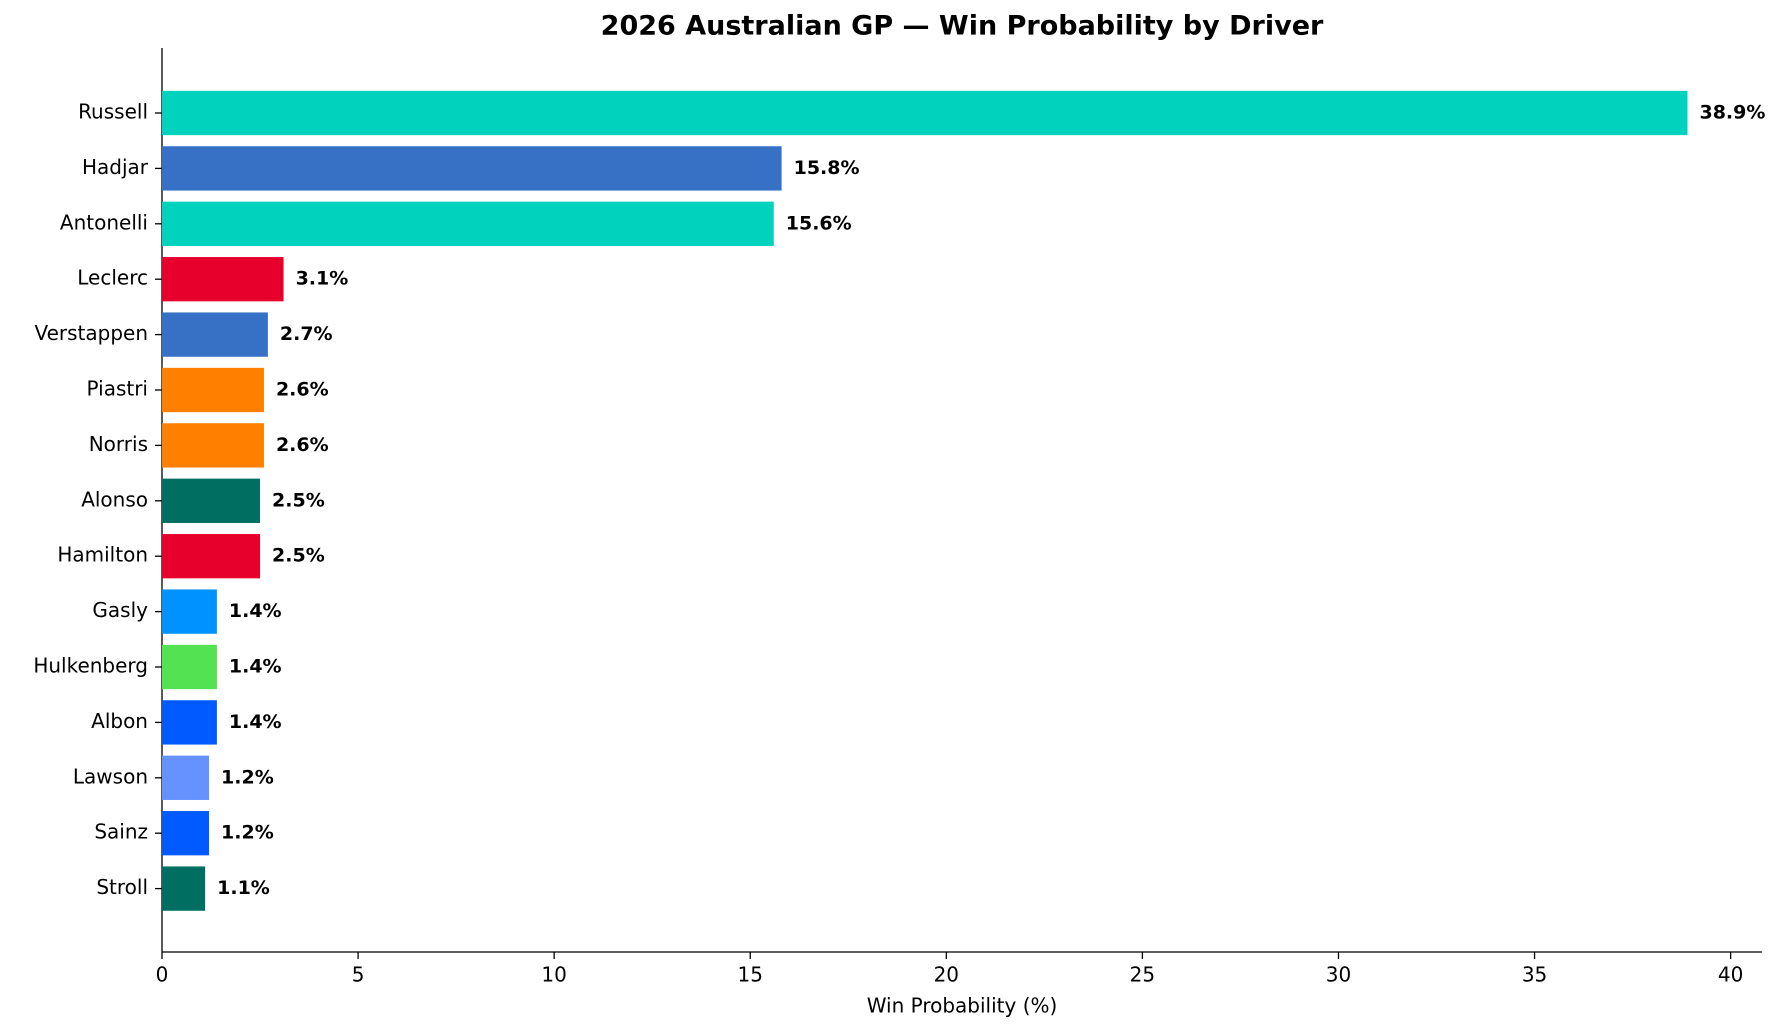 Image resolution: width=1776 pixels, height=1030 pixels. I want to click on y-tick-label: Russell, so click(113, 112).